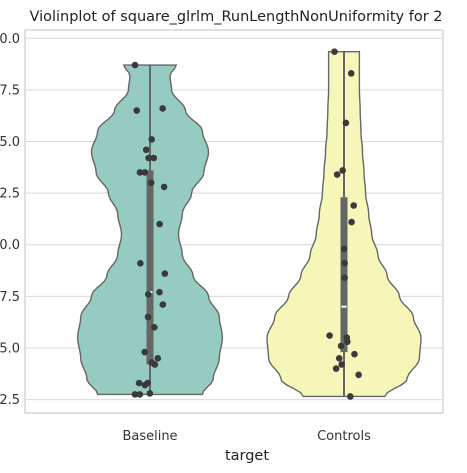  What do you see at coordinates (10, 348) in the screenshot?
I see `y-tick-label: 5.0` at bounding box center [10, 348].